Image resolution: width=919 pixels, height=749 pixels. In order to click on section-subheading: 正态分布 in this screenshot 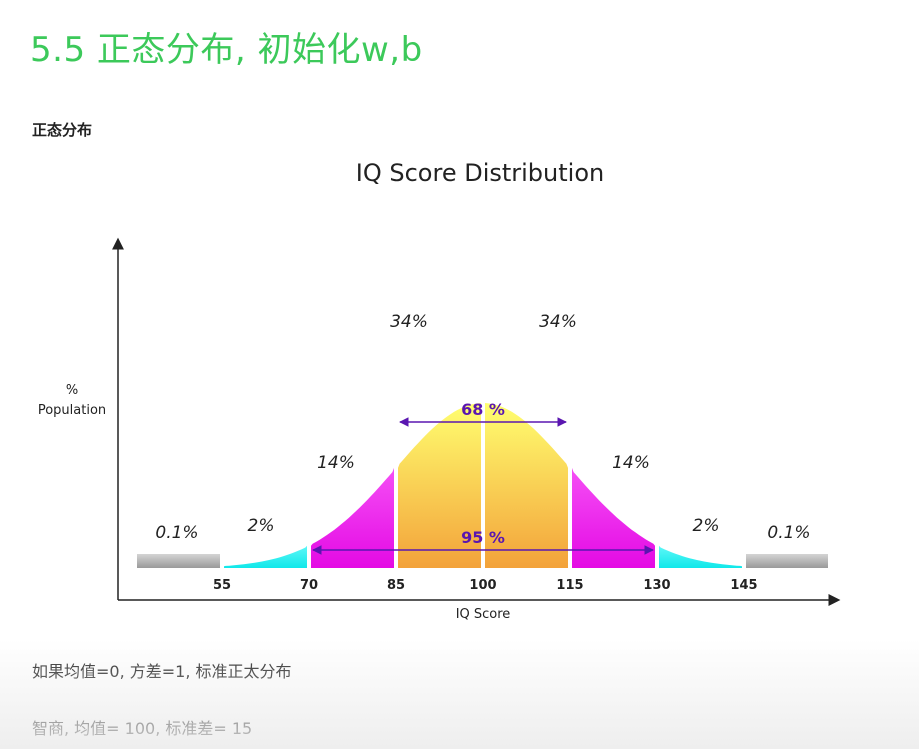, I will do `click(62, 130)`.